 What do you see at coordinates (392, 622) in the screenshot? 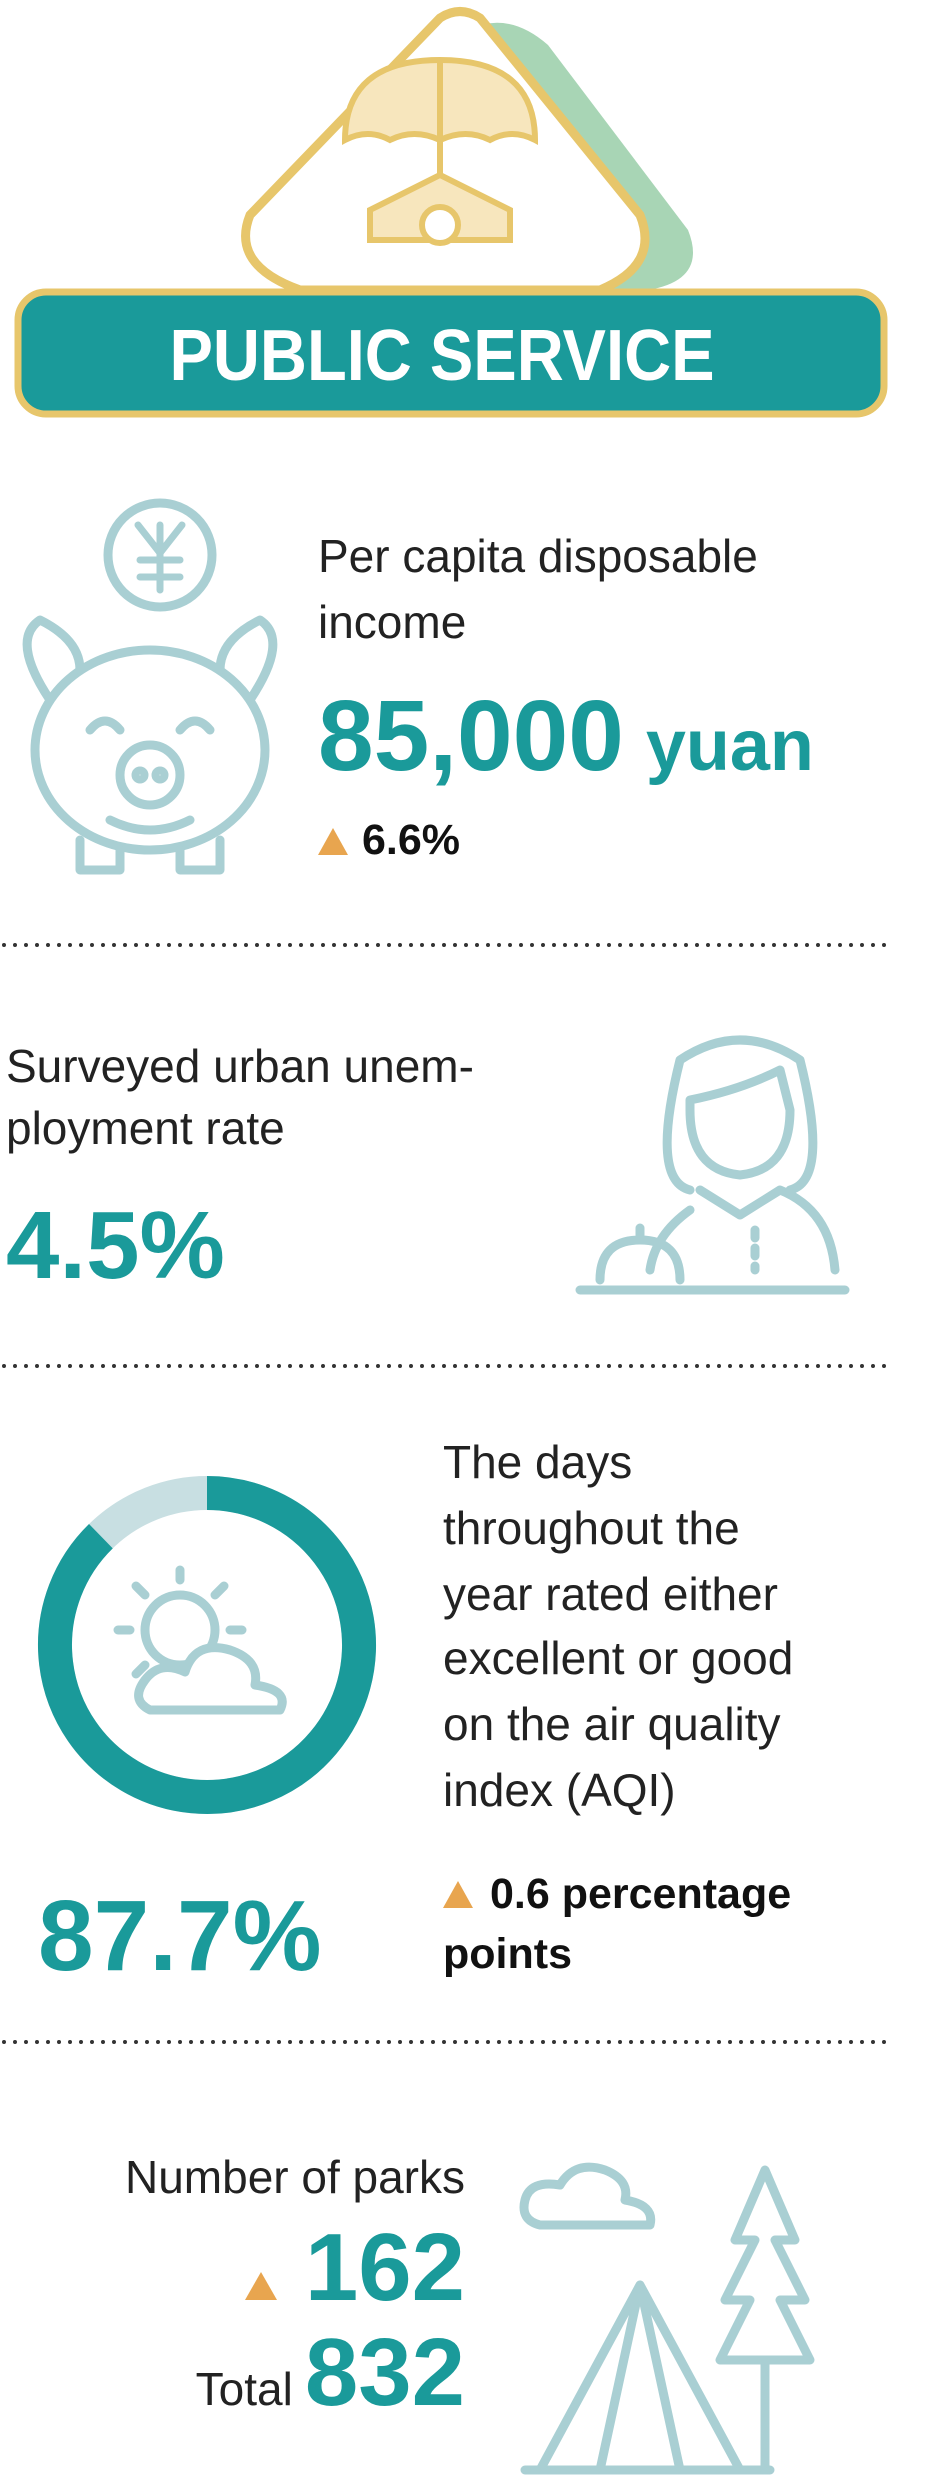
I see `income-label: income` at bounding box center [392, 622].